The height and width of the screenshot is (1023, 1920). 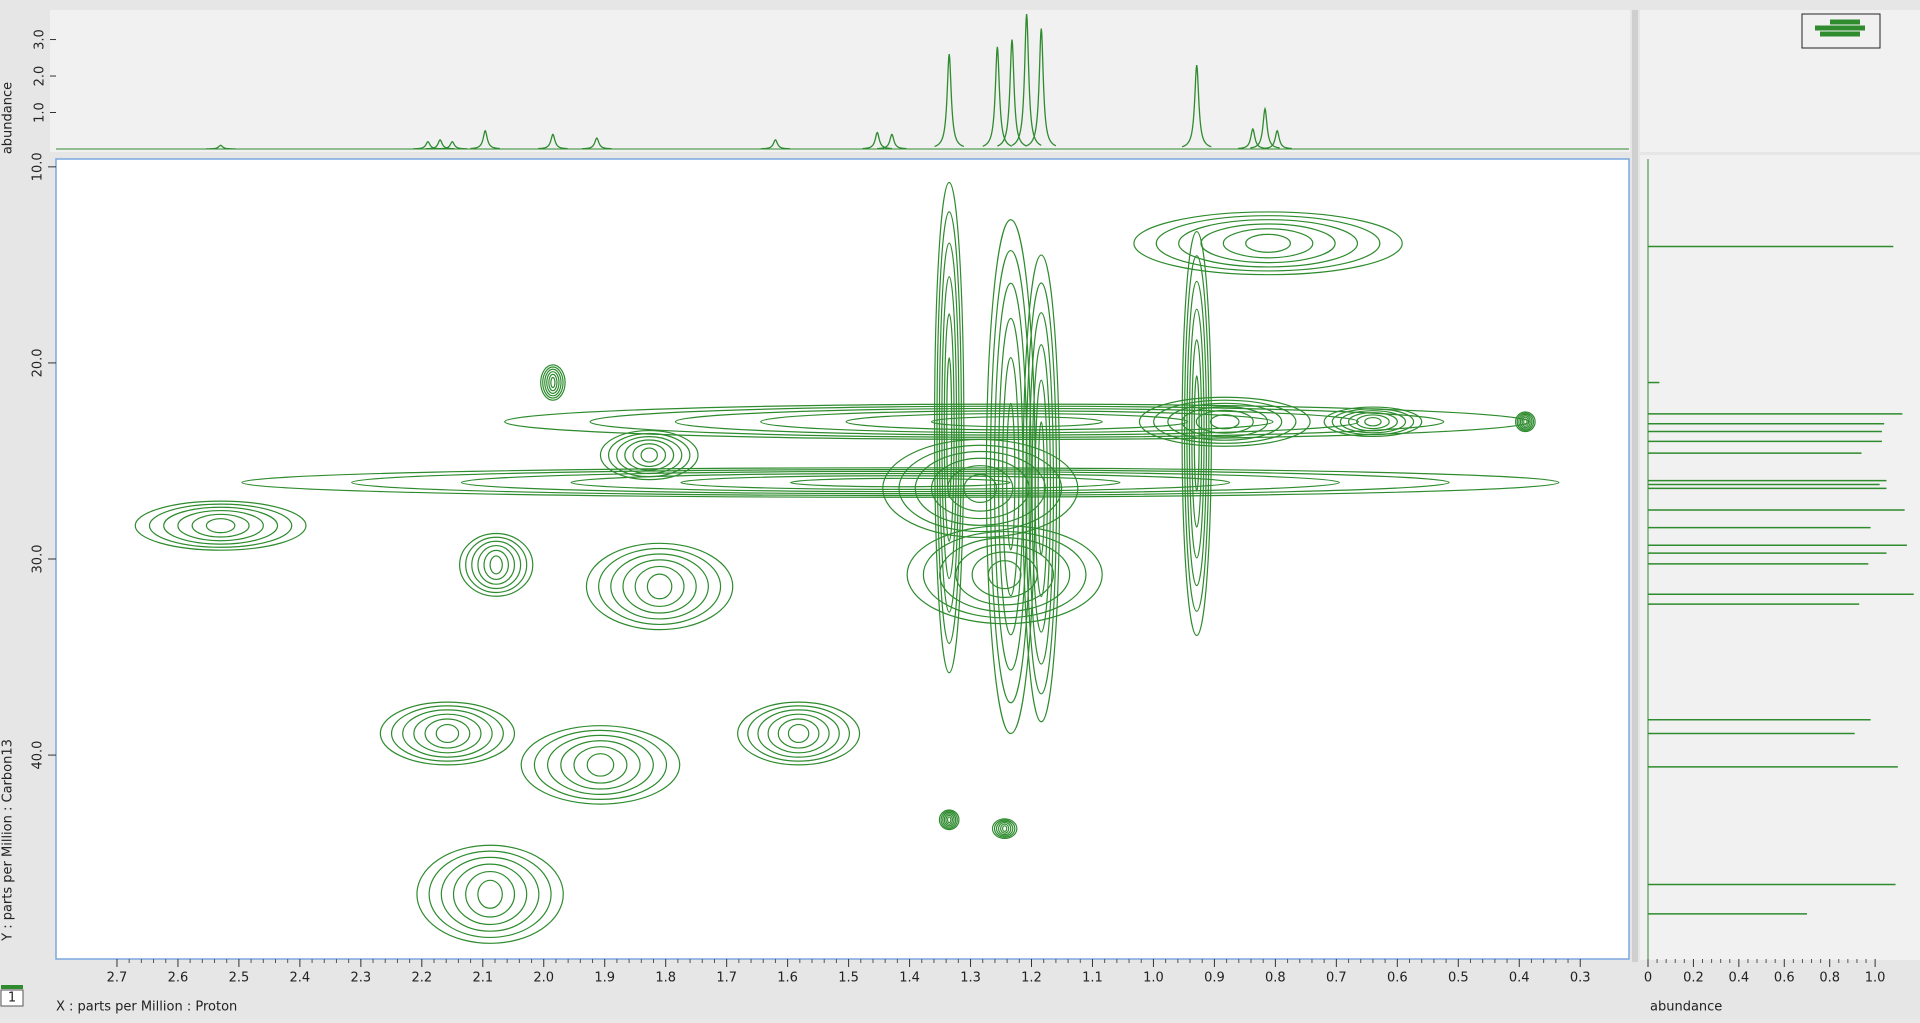 What do you see at coordinates (848, 978) in the screenshot?
I see `x-tick-label: 1.5` at bounding box center [848, 978].